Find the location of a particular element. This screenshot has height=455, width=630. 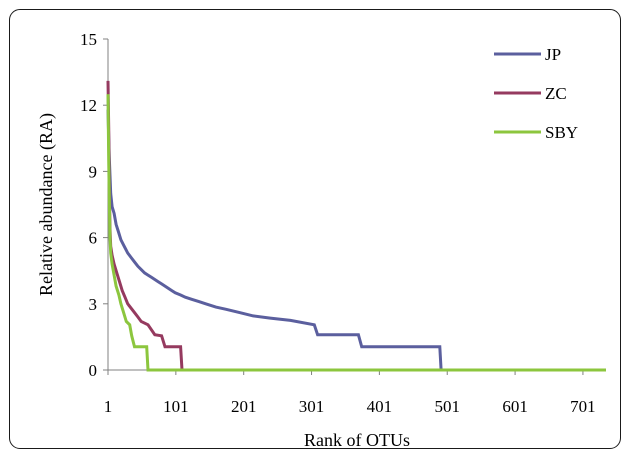

y-tick-label: 6 is located at coordinates (93, 238).